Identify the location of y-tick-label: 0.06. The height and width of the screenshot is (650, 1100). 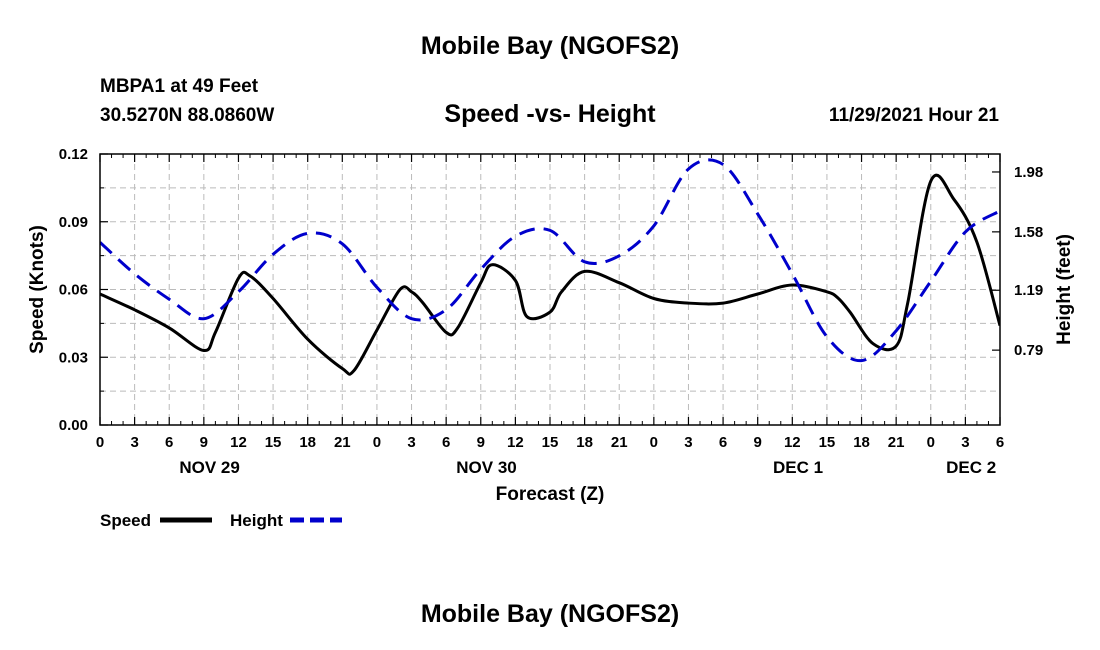
(73, 290).